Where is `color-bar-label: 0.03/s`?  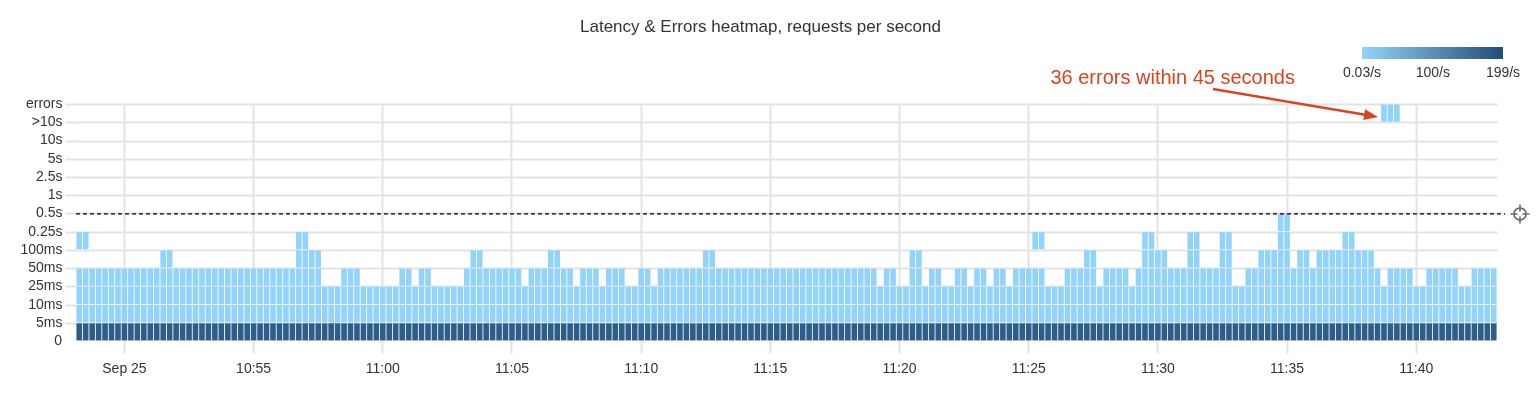 color-bar-label: 0.03/s is located at coordinates (1362, 72).